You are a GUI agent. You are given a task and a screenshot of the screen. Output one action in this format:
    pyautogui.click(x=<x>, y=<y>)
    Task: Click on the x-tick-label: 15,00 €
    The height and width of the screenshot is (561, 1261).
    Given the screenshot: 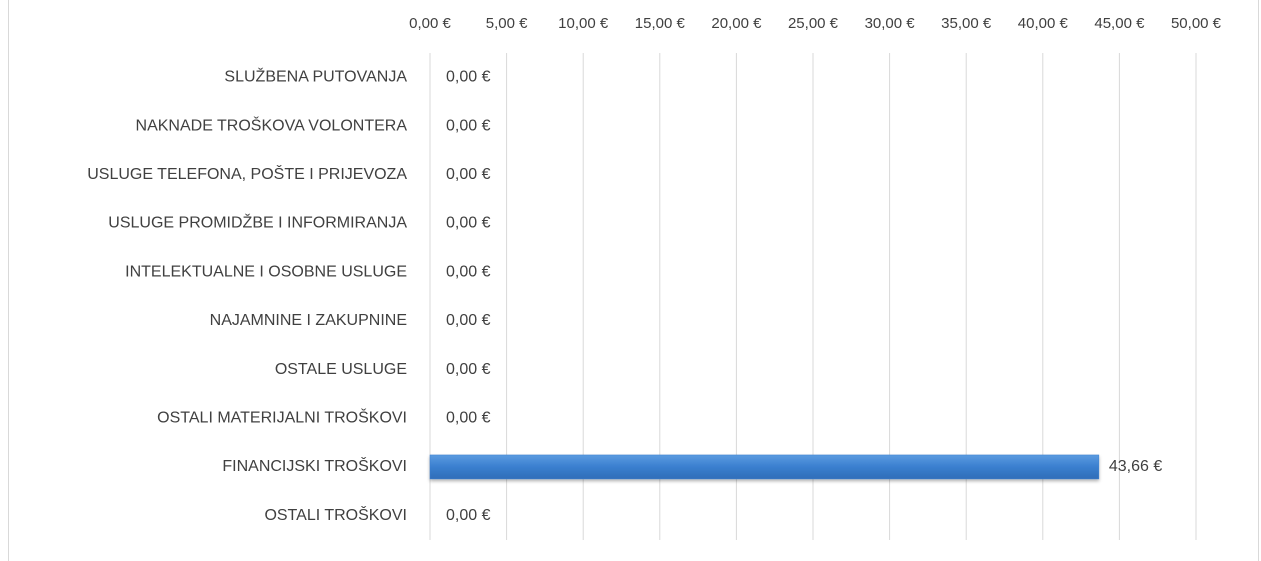 What is the action you would take?
    pyautogui.click(x=660, y=23)
    